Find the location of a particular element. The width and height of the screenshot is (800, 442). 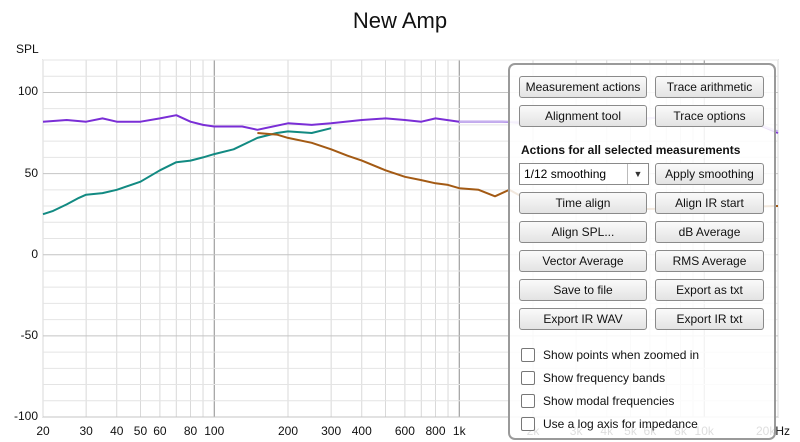

apply-smoothing-button: Apply smoothing is located at coordinates (709, 174).